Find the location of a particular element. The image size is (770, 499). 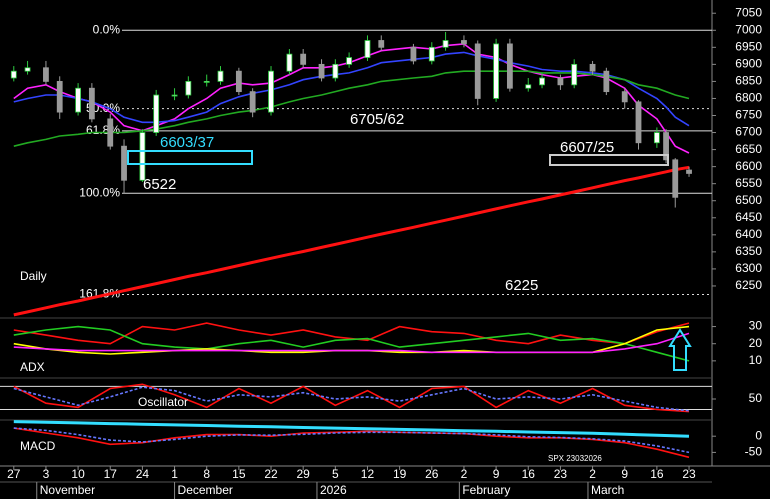

y-tick-label: 6600 is located at coordinates (748, 166).